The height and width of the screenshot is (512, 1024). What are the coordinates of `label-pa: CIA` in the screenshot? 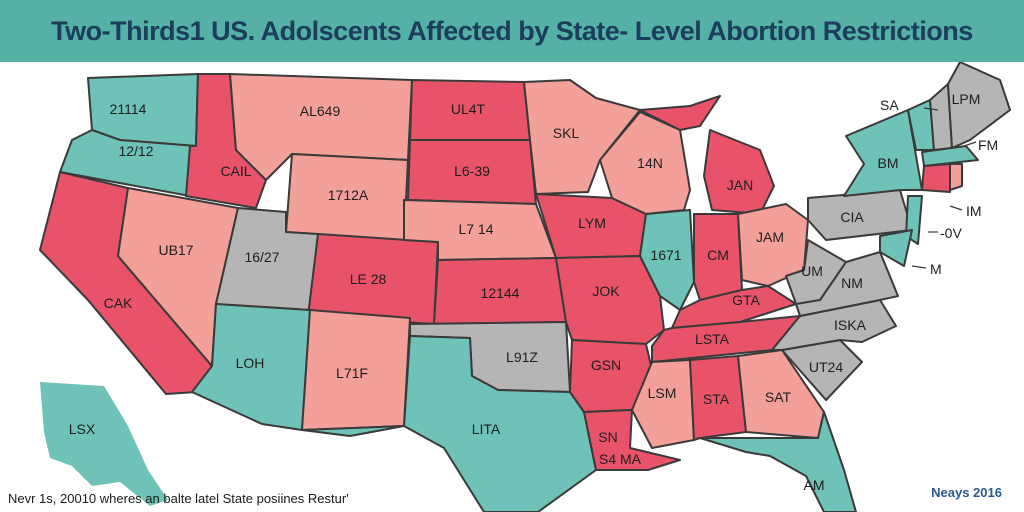 It's located at (852, 217).